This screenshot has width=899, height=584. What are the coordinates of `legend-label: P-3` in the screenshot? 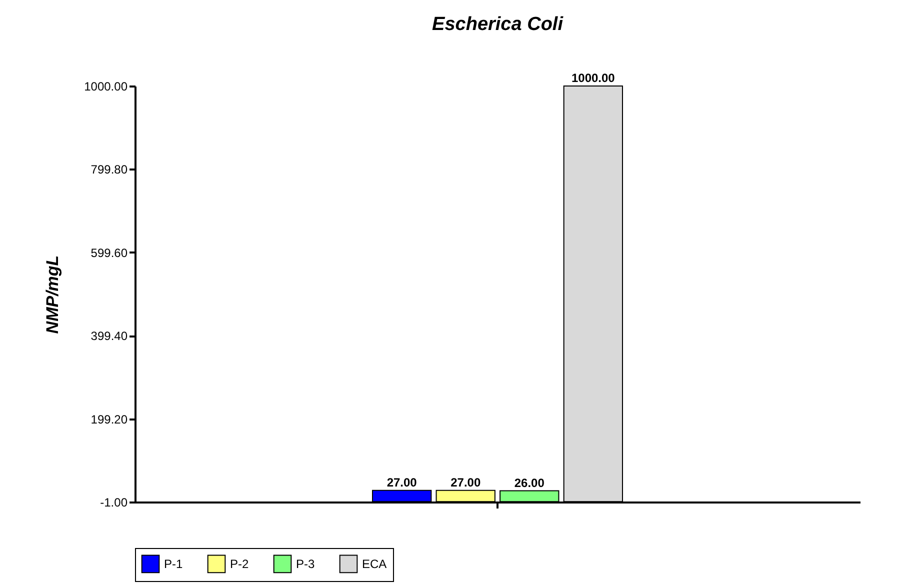 It's located at (305, 563).